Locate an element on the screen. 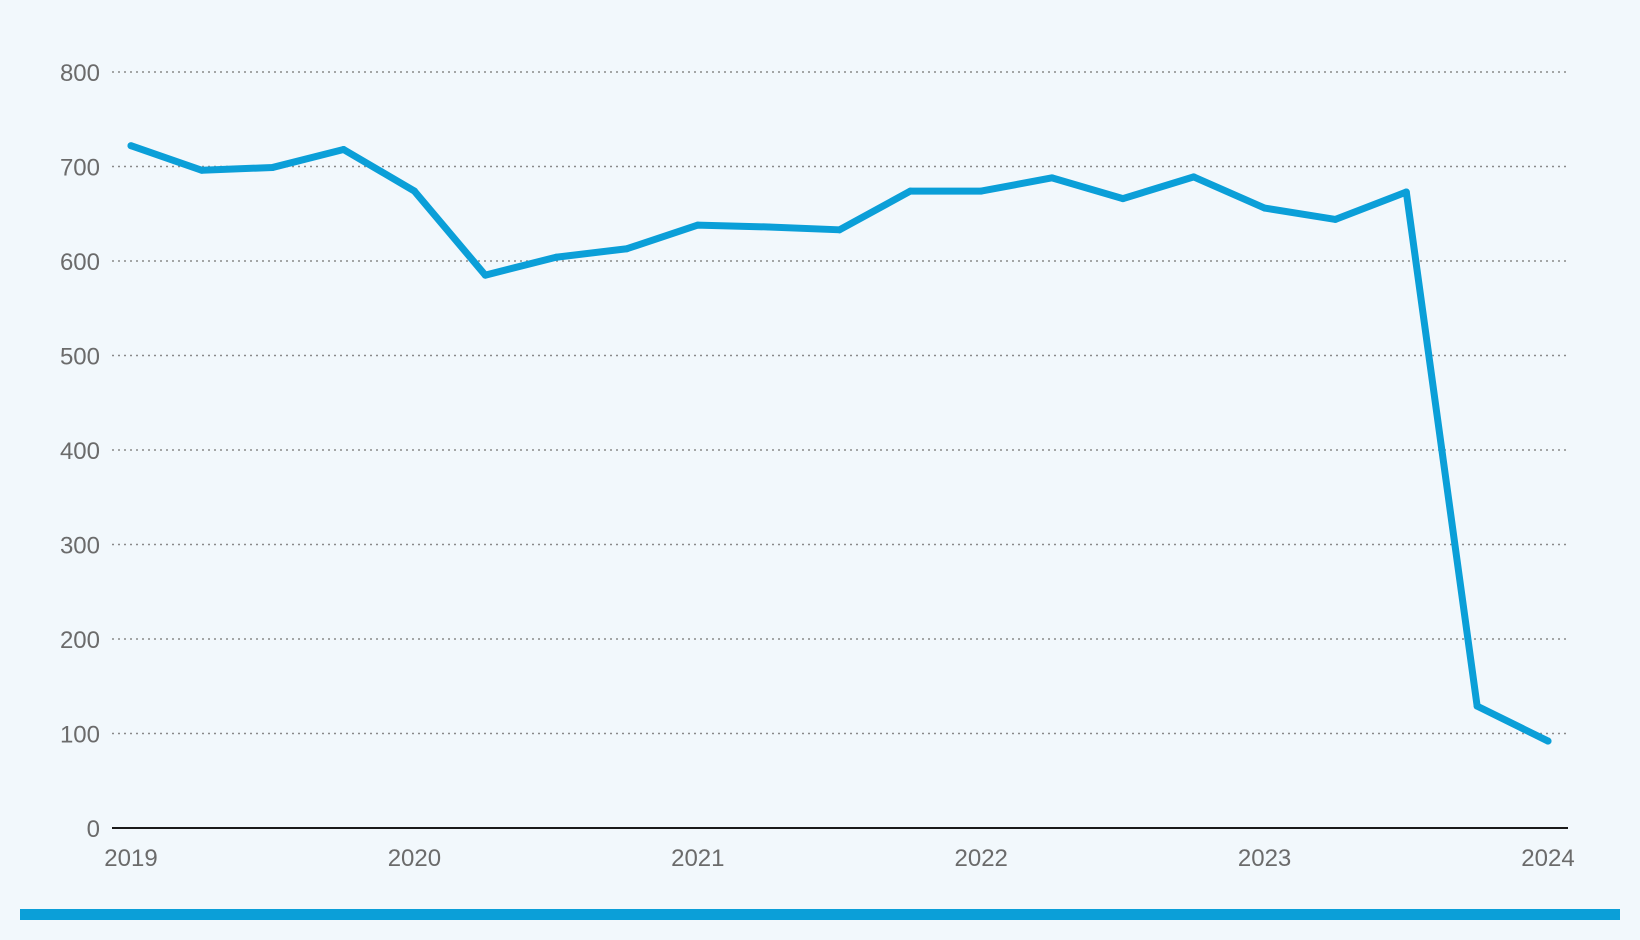 The height and width of the screenshot is (940, 1640). y-tick-label: 400 is located at coordinates (80, 451).